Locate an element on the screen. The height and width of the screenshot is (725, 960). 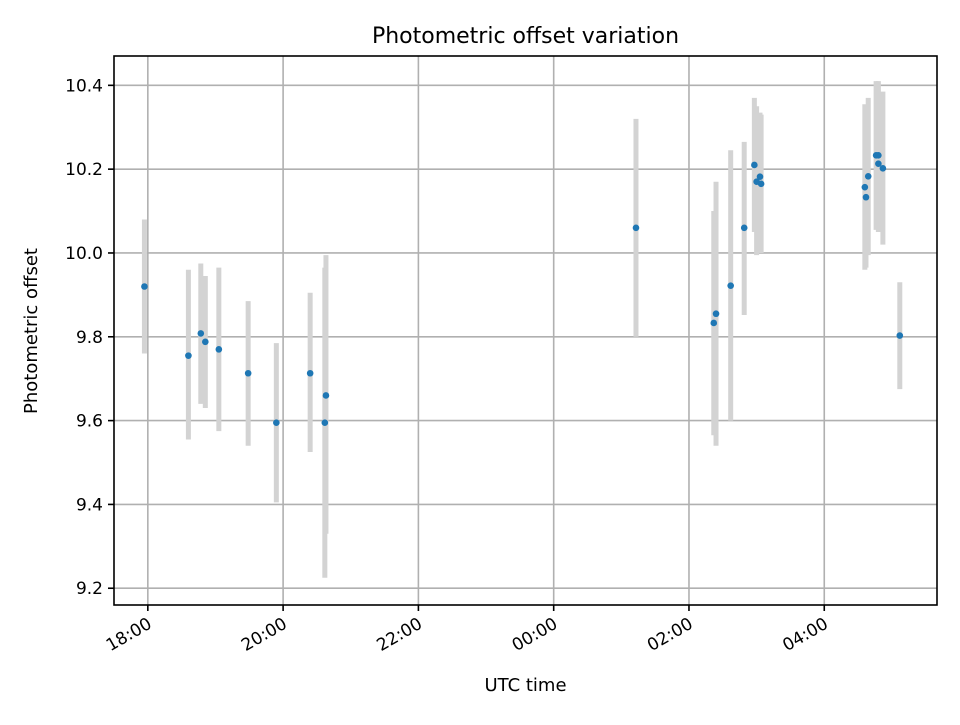
x-axis-label: UTC time is located at coordinates (525, 685).